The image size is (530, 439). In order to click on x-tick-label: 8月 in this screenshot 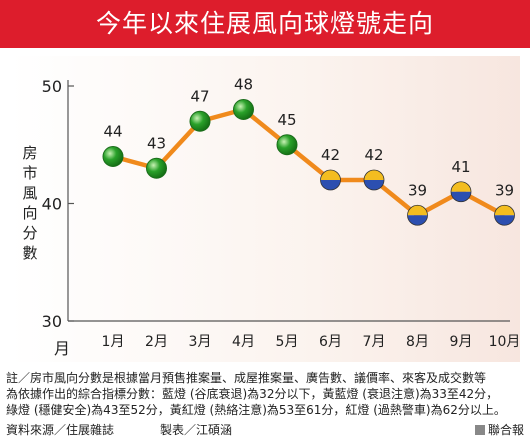, I will do `click(417, 342)`.